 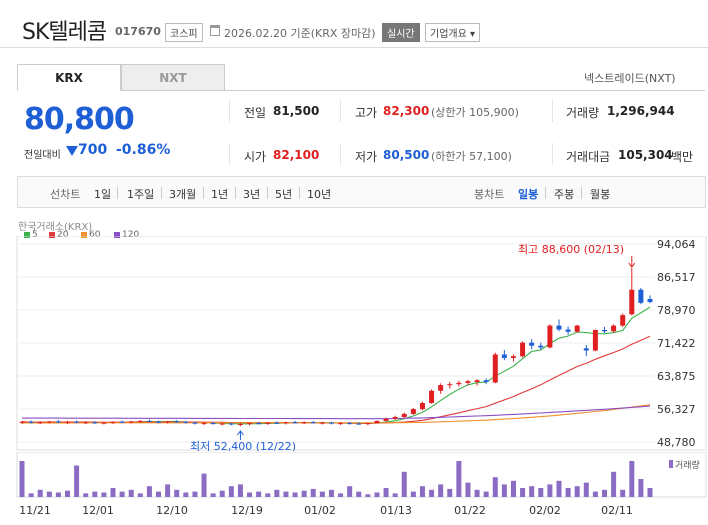 I want to click on ma120-swatch, so click(x=117, y=235).